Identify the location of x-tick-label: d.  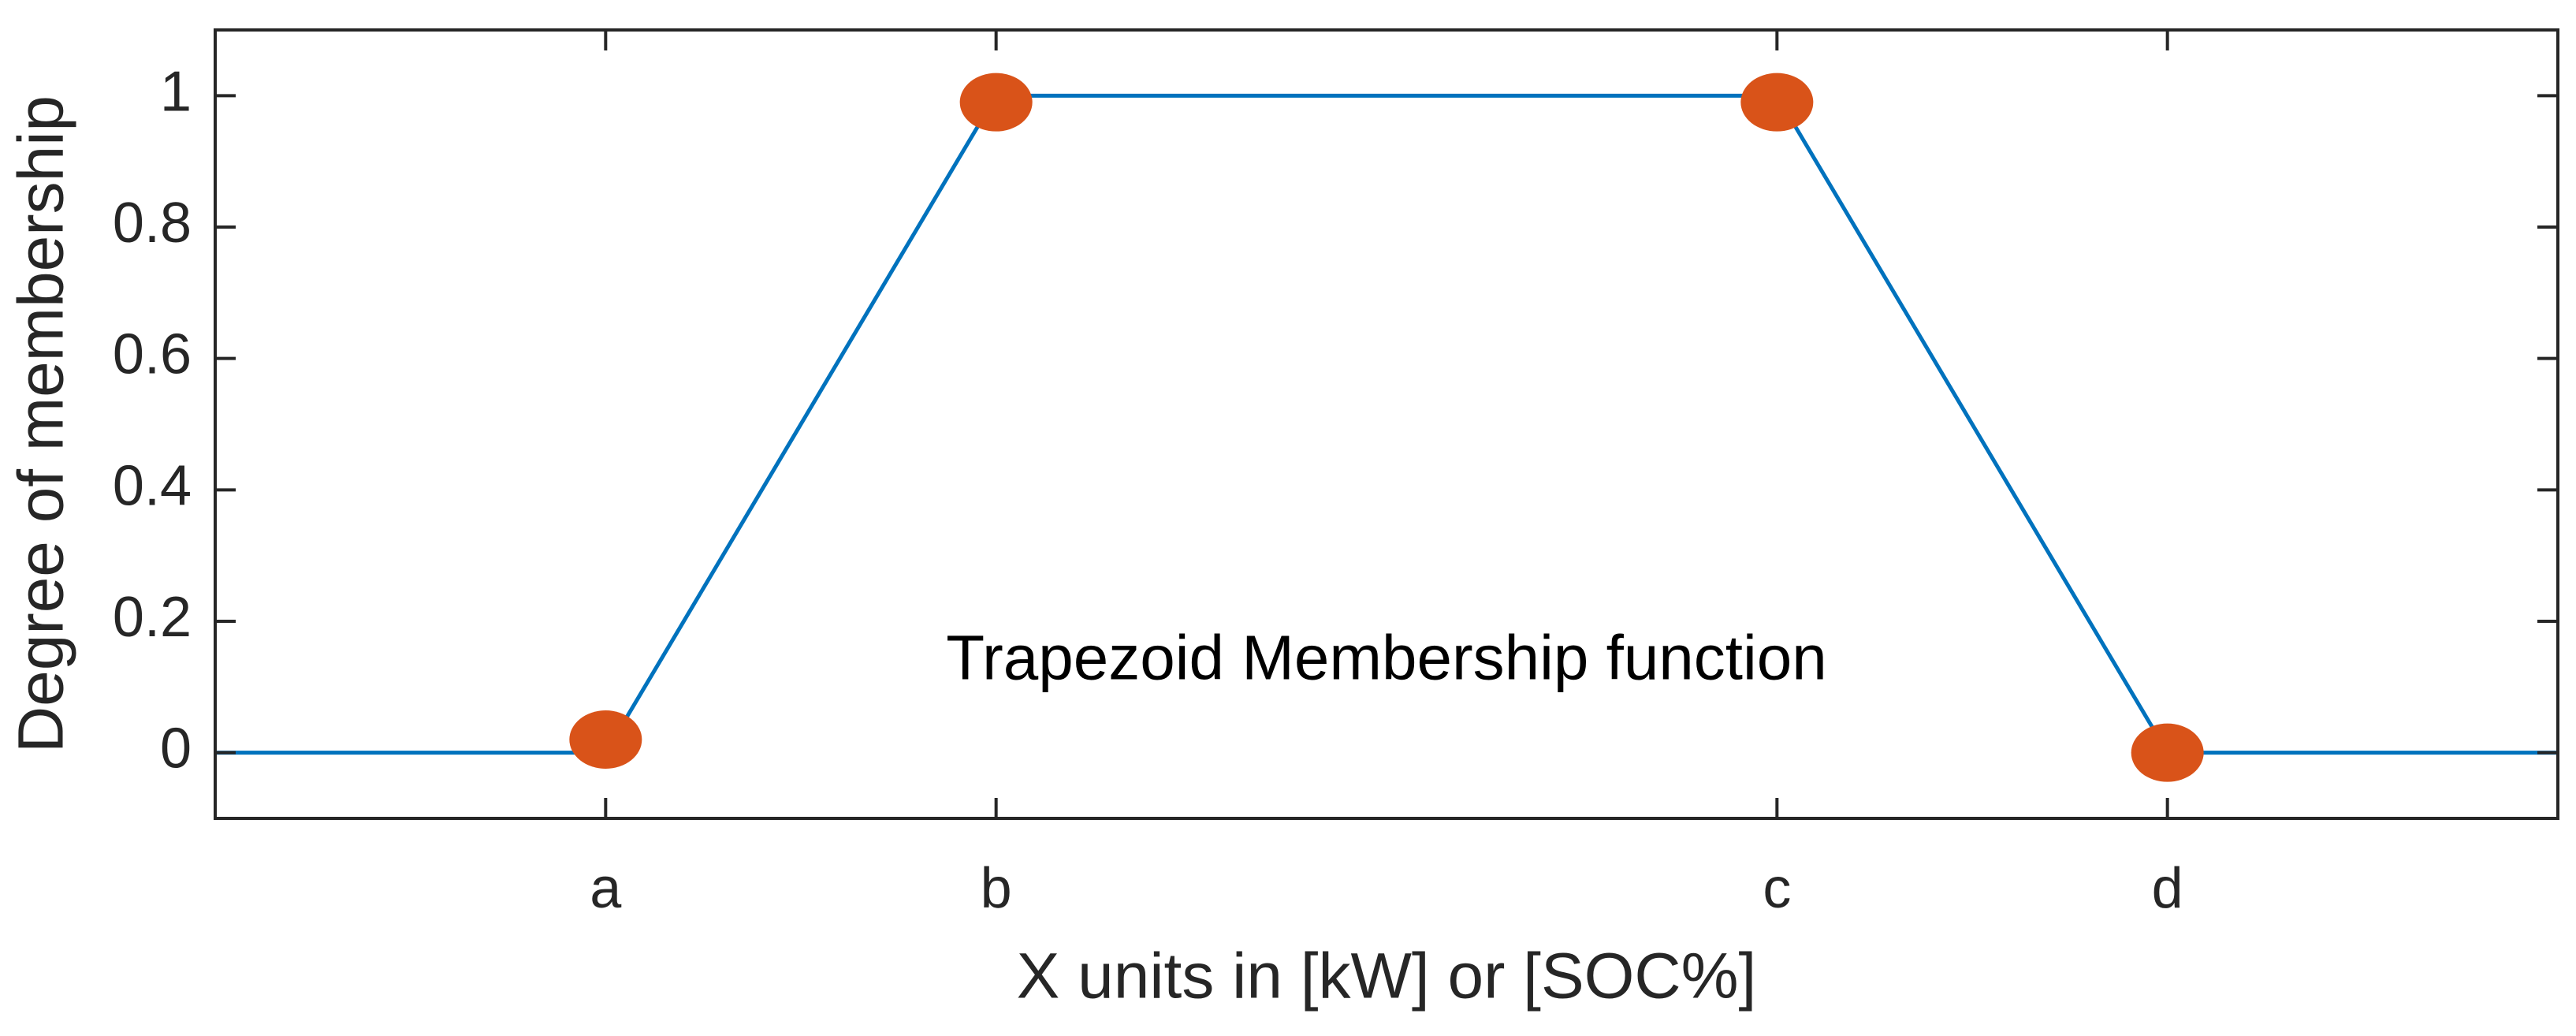
(2167, 888).